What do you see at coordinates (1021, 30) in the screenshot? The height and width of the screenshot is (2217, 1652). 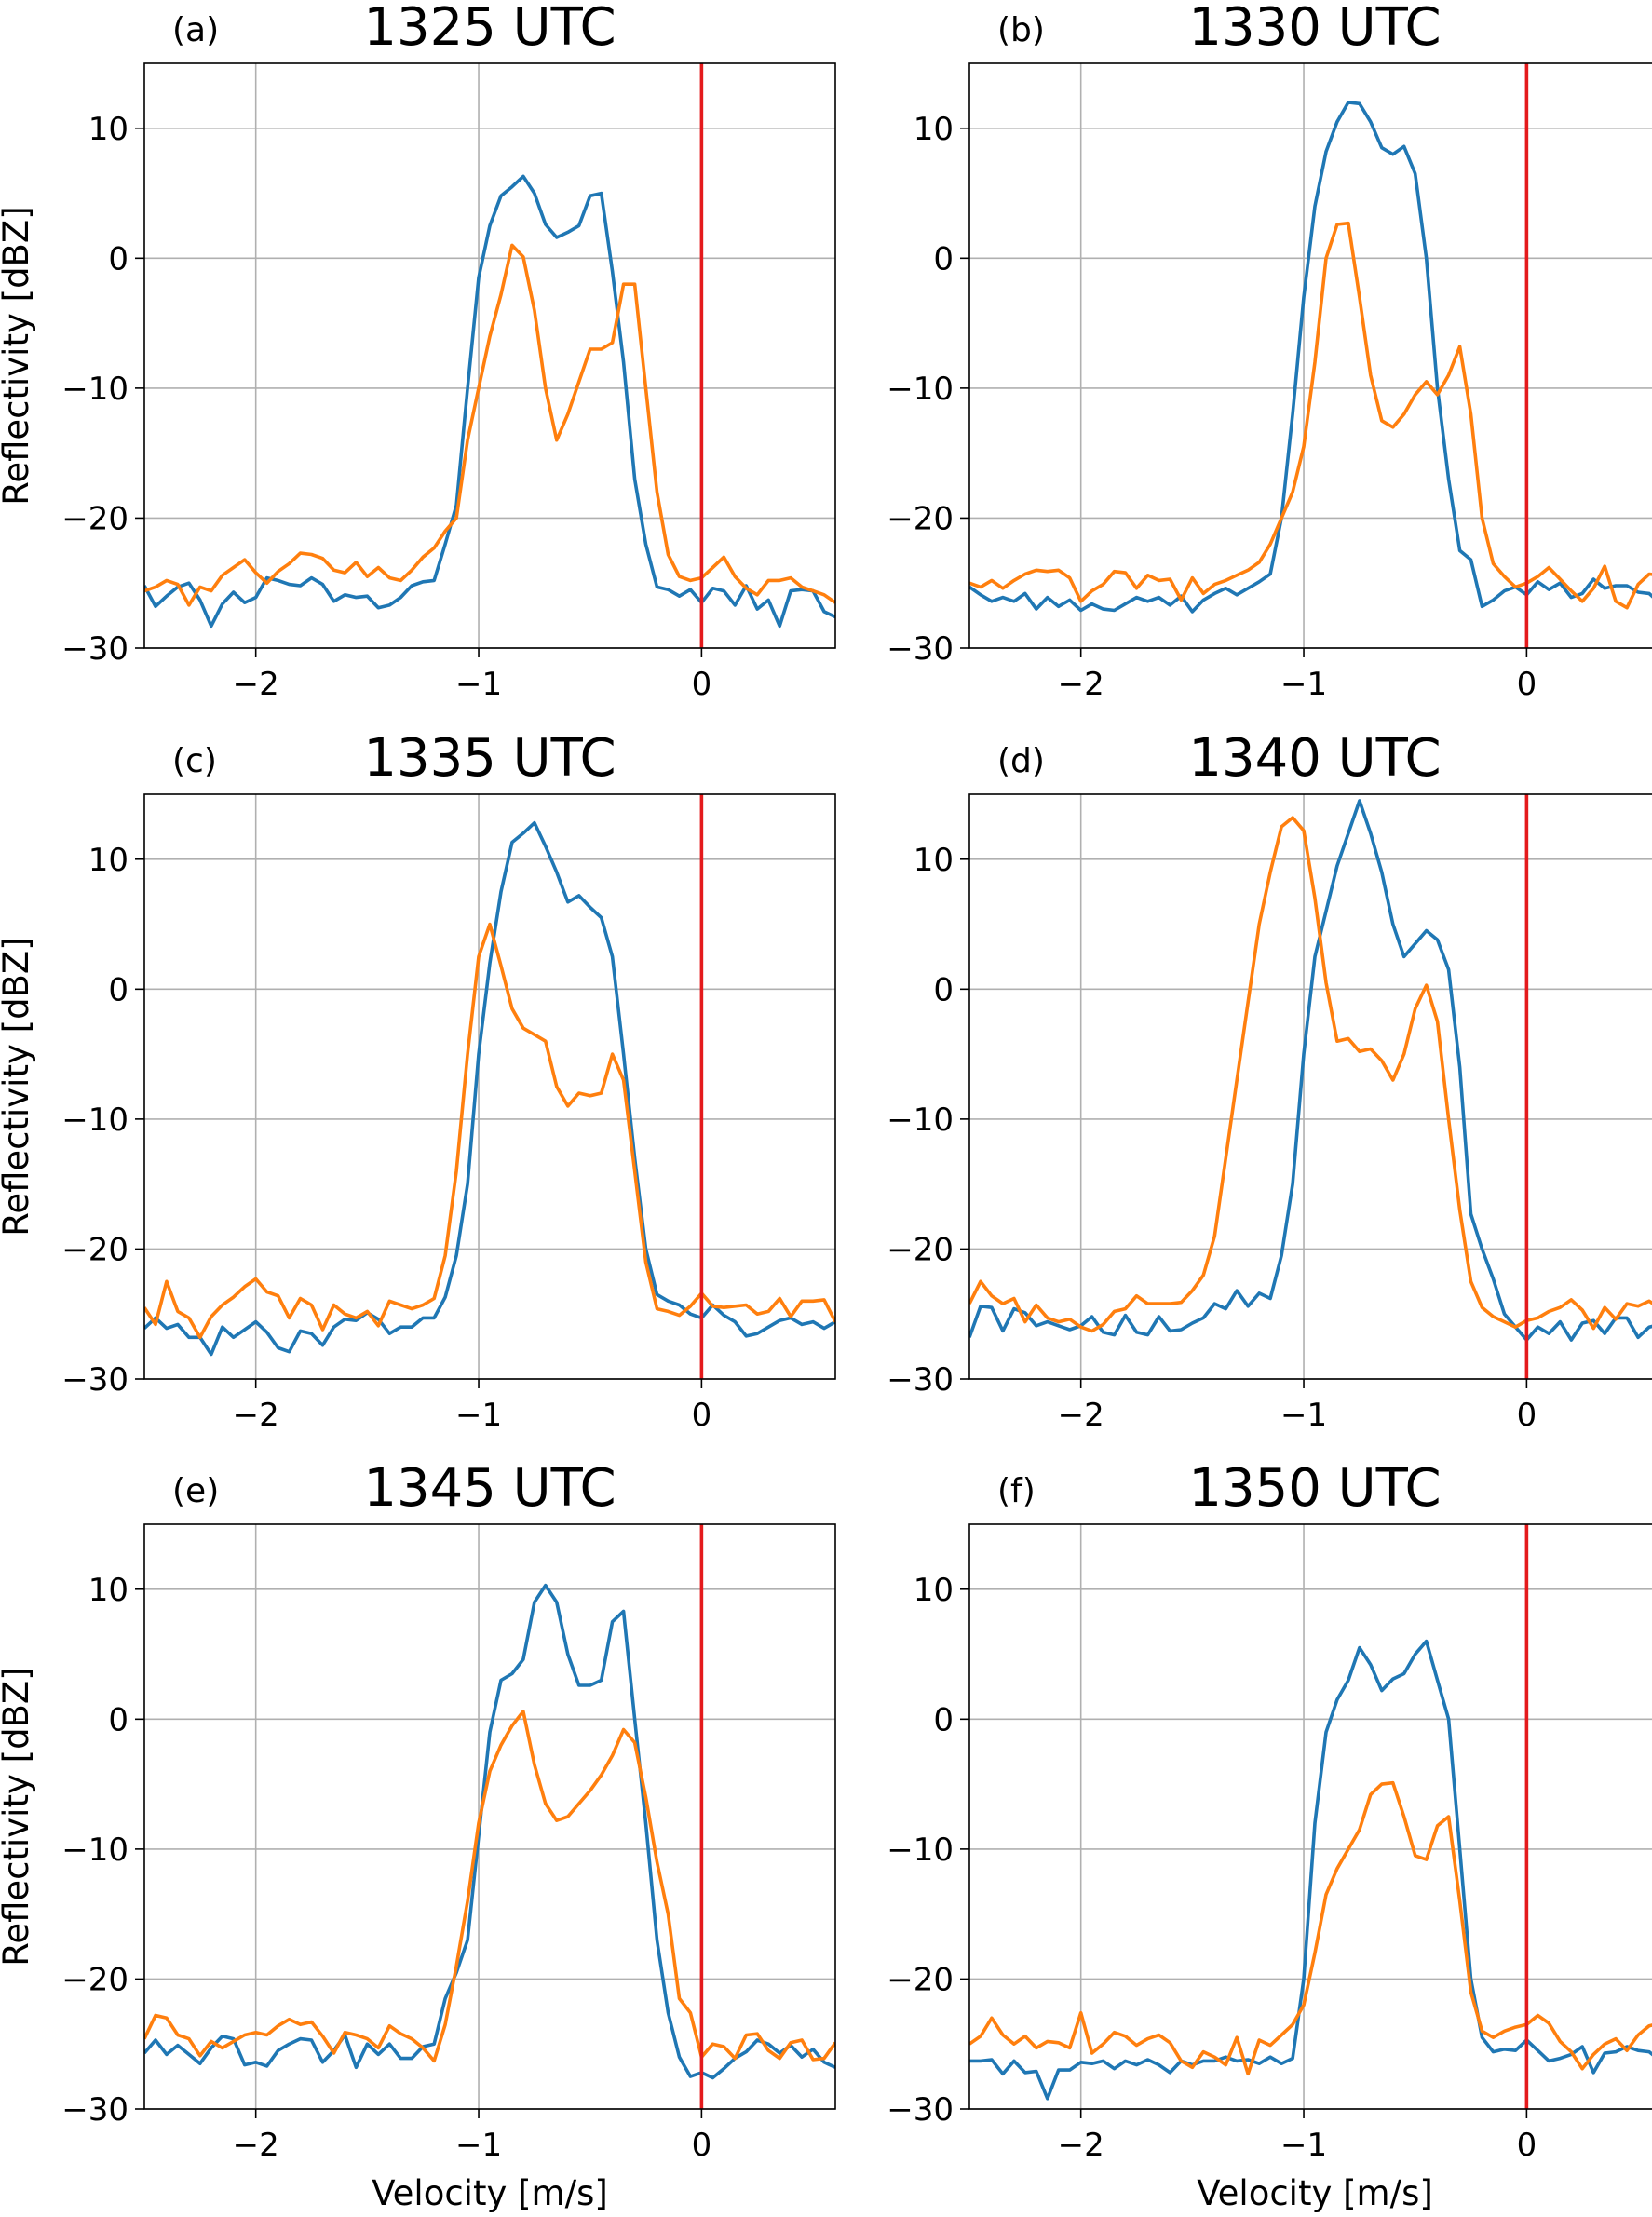 I see `panel-letter: (b)` at bounding box center [1021, 30].